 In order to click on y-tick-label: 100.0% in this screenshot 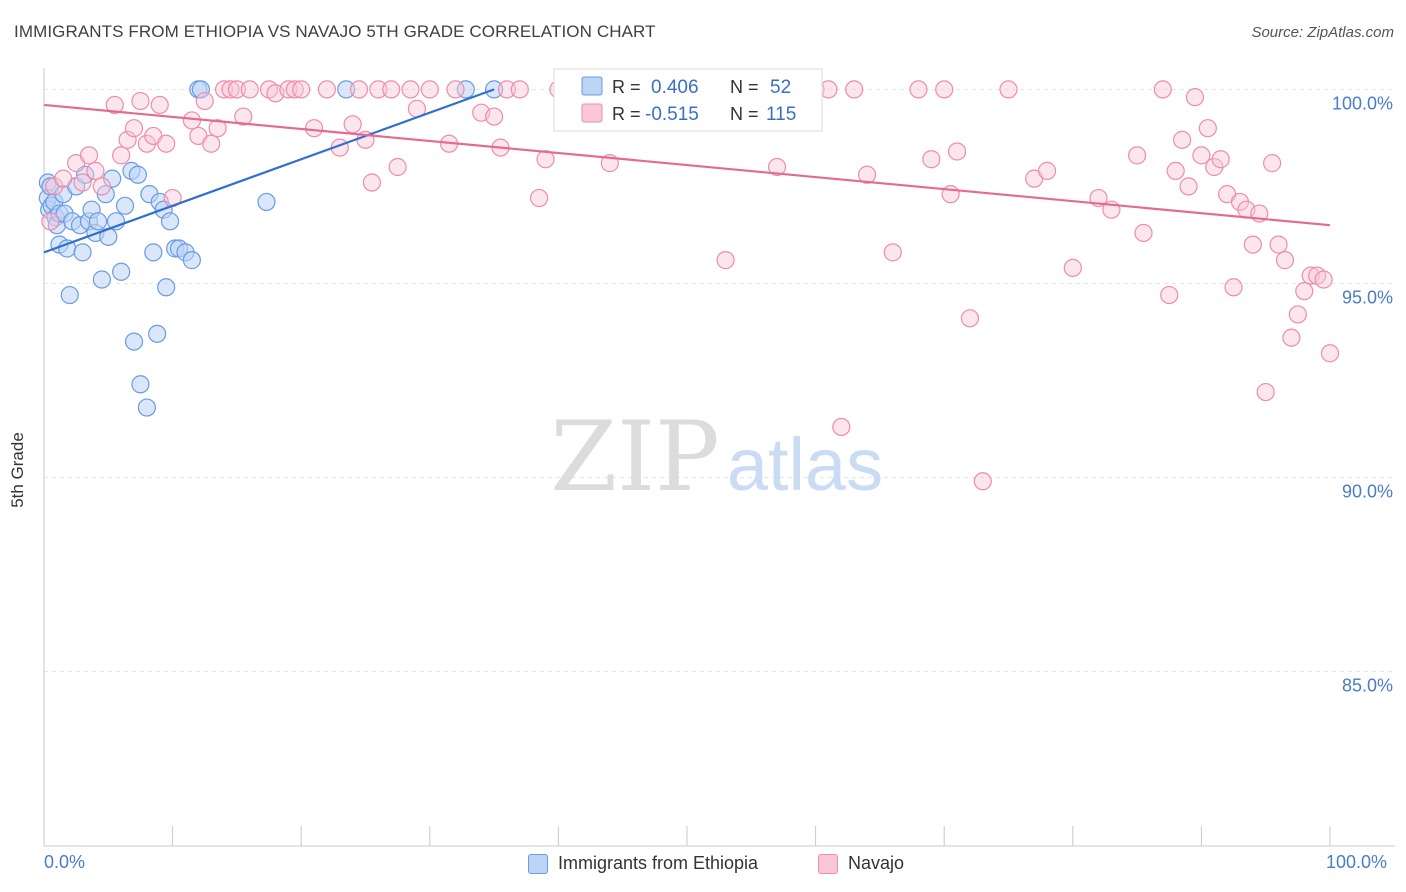, I will do `click(1362, 103)`.